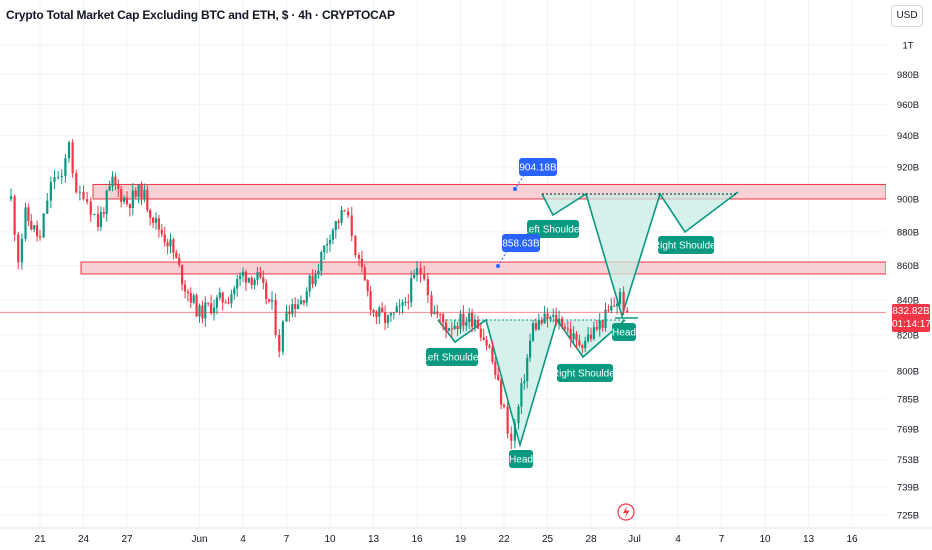  What do you see at coordinates (908, 136) in the screenshot?
I see `price-tick-label: 940B` at bounding box center [908, 136].